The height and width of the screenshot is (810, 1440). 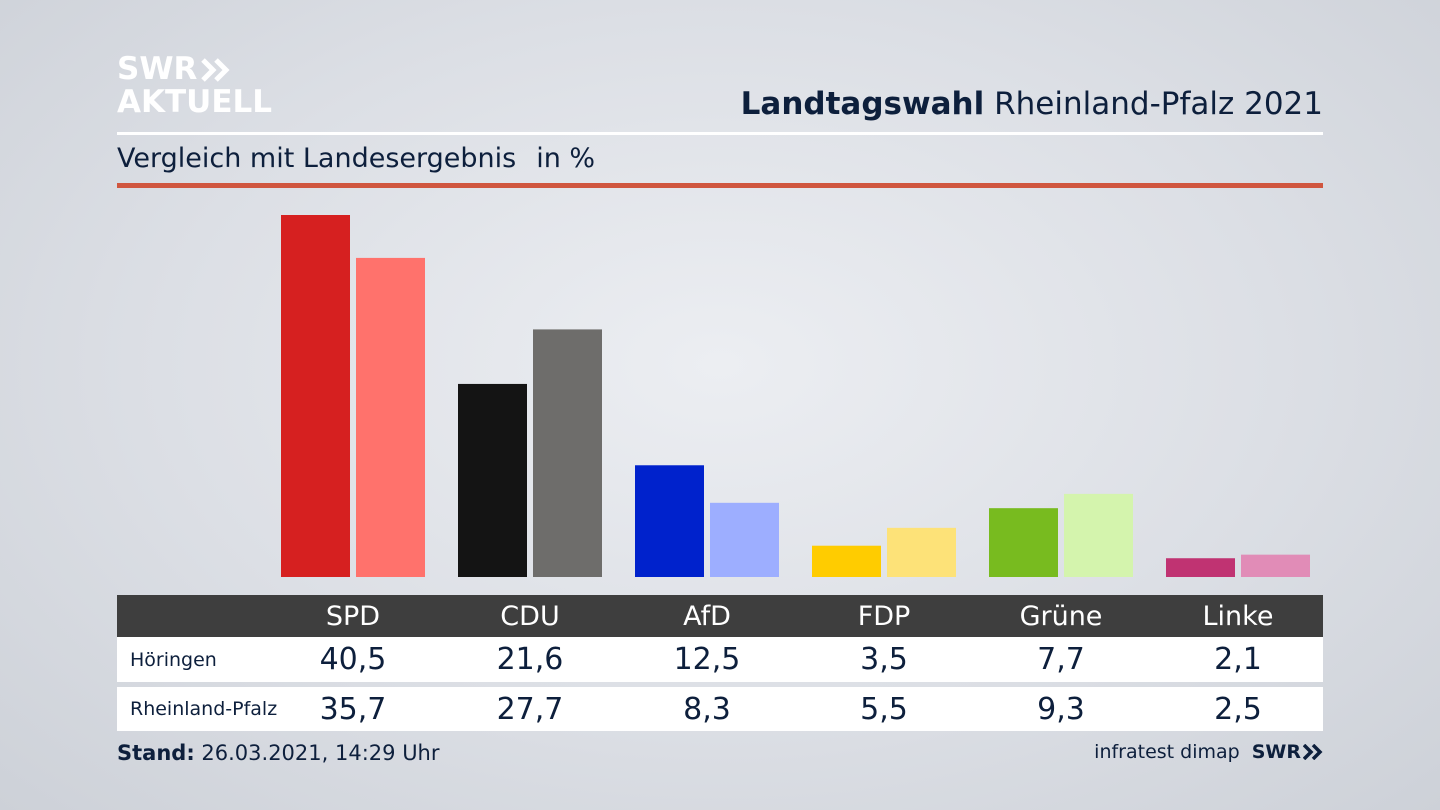 I want to click on logo-aktuell-text: AKTUELL, so click(x=195, y=102).